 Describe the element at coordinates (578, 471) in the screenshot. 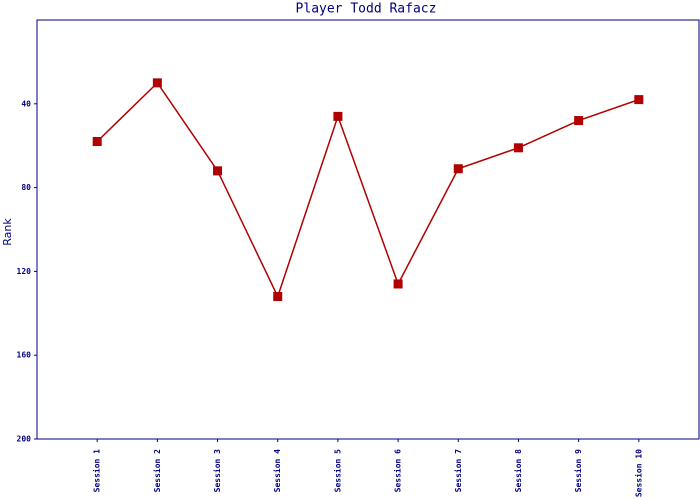

I see `x-tick-label: Session 9` at that location.